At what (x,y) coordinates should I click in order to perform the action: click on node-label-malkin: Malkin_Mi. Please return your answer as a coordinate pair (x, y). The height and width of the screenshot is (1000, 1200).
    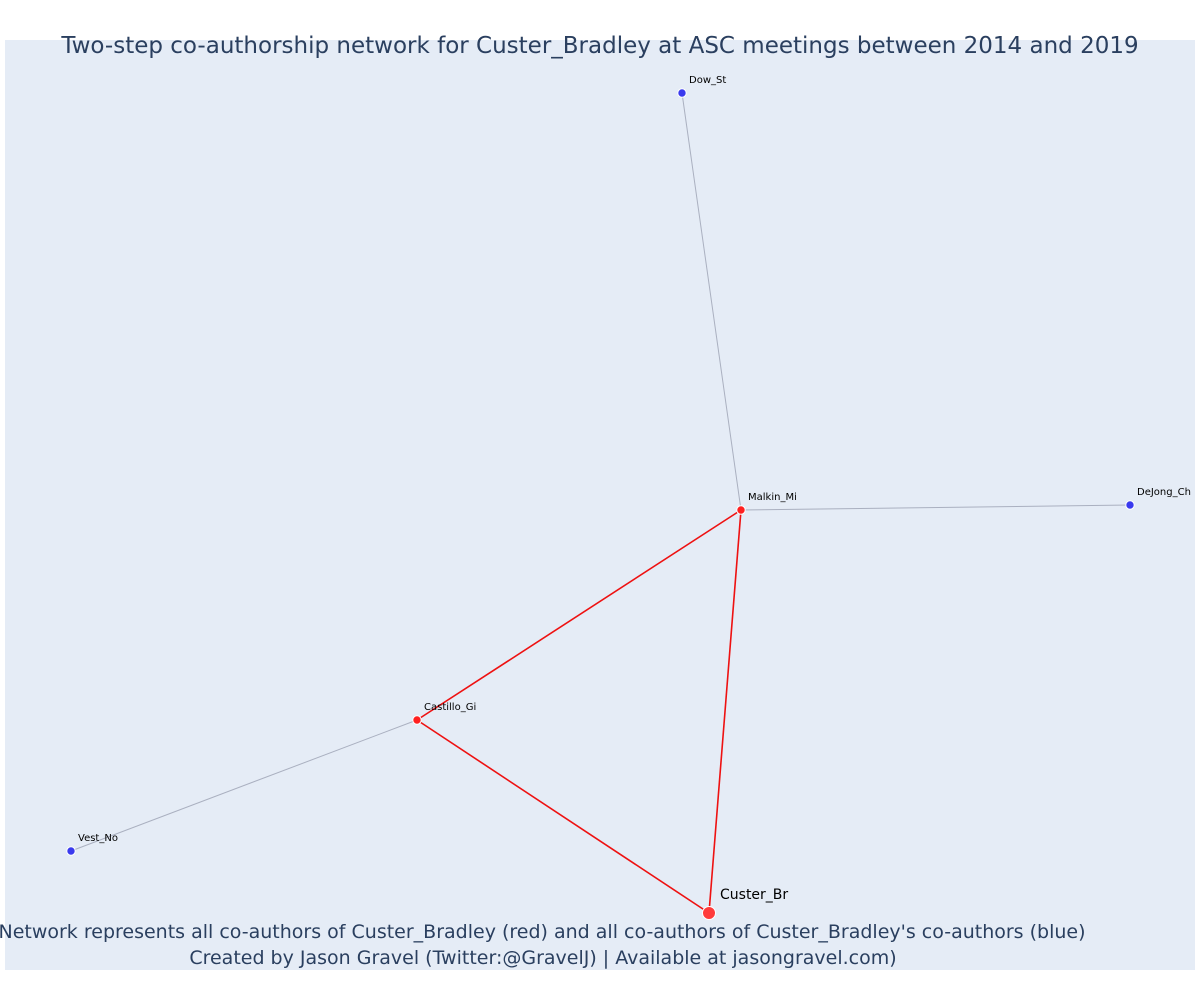
    Looking at the image, I should click on (772, 497).